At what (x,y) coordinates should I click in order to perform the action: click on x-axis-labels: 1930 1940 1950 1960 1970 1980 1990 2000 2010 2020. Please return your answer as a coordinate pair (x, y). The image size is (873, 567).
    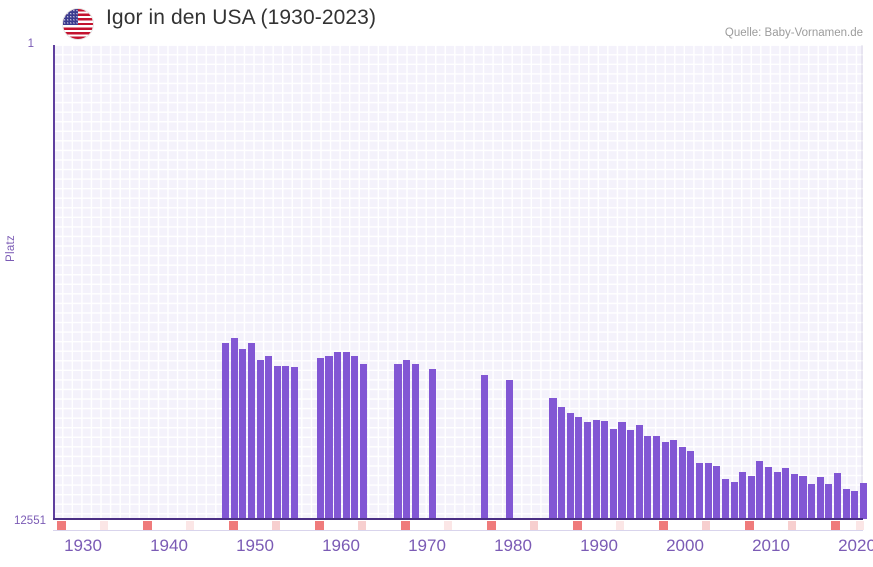
    Looking at the image, I should click on (463, 550).